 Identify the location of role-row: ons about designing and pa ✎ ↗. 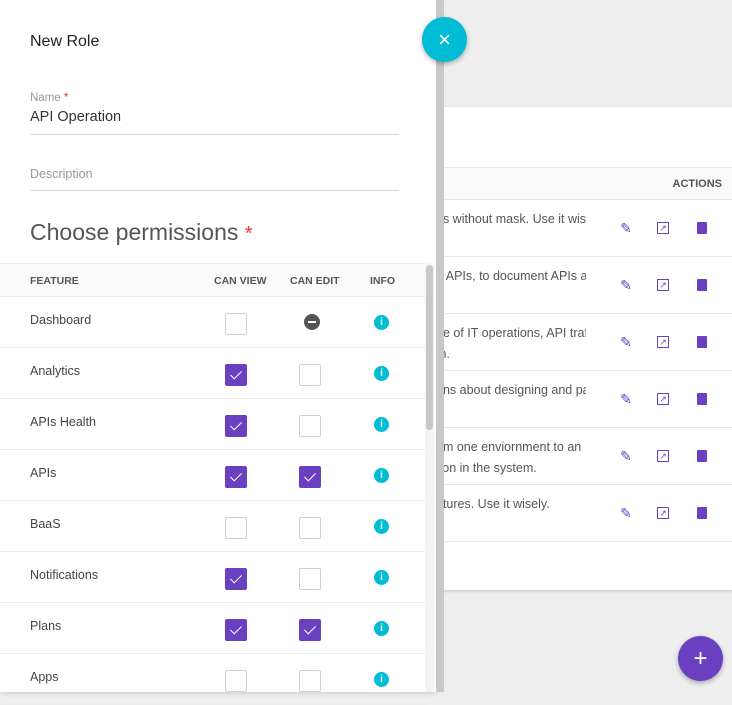
(584, 399).